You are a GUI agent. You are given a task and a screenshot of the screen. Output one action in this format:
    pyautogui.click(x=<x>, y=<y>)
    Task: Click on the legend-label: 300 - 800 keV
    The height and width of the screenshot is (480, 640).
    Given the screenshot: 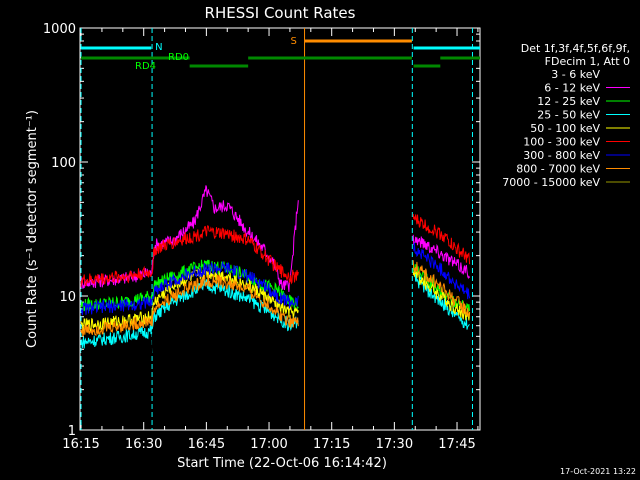 What is the action you would take?
    pyautogui.click(x=561, y=155)
    